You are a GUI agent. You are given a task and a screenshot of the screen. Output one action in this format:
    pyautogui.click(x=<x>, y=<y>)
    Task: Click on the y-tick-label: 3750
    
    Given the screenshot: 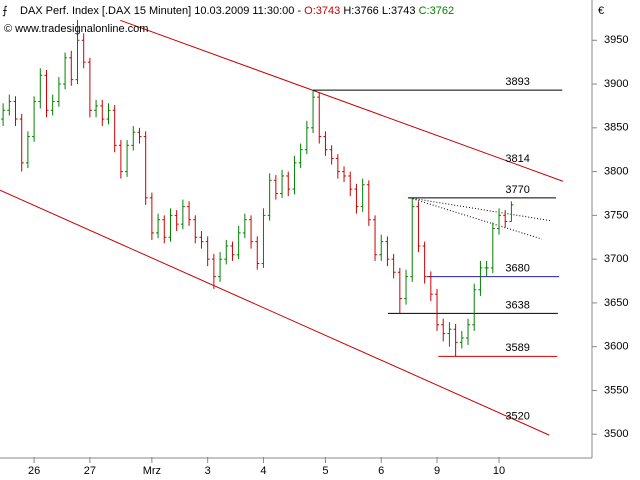 What is the action you would take?
    pyautogui.click(x=616, y=215)
    